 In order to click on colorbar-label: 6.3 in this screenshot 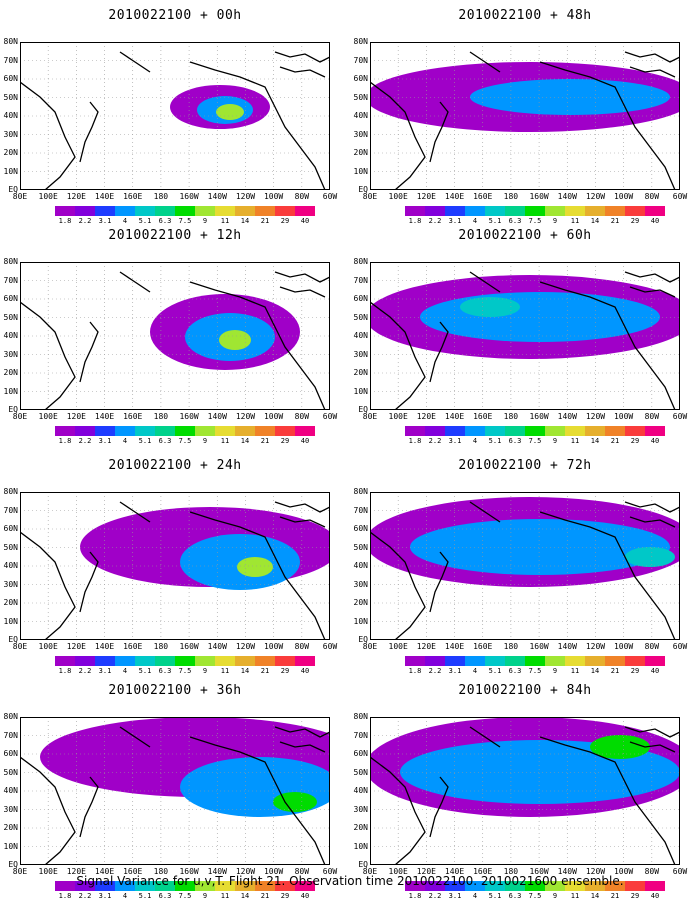, I will do `click(165, 221)`.